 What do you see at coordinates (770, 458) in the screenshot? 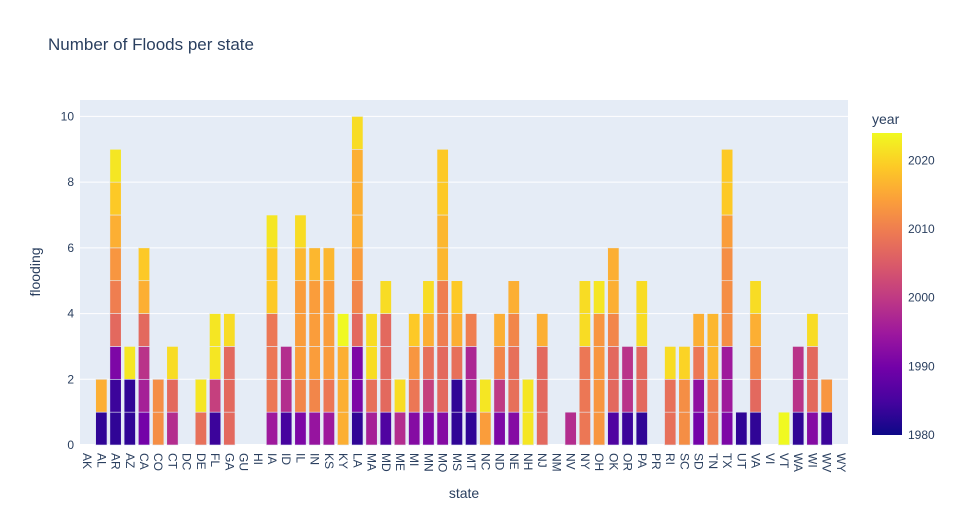
I see `x-tick-label: VI` at bounding box center [770, 458].